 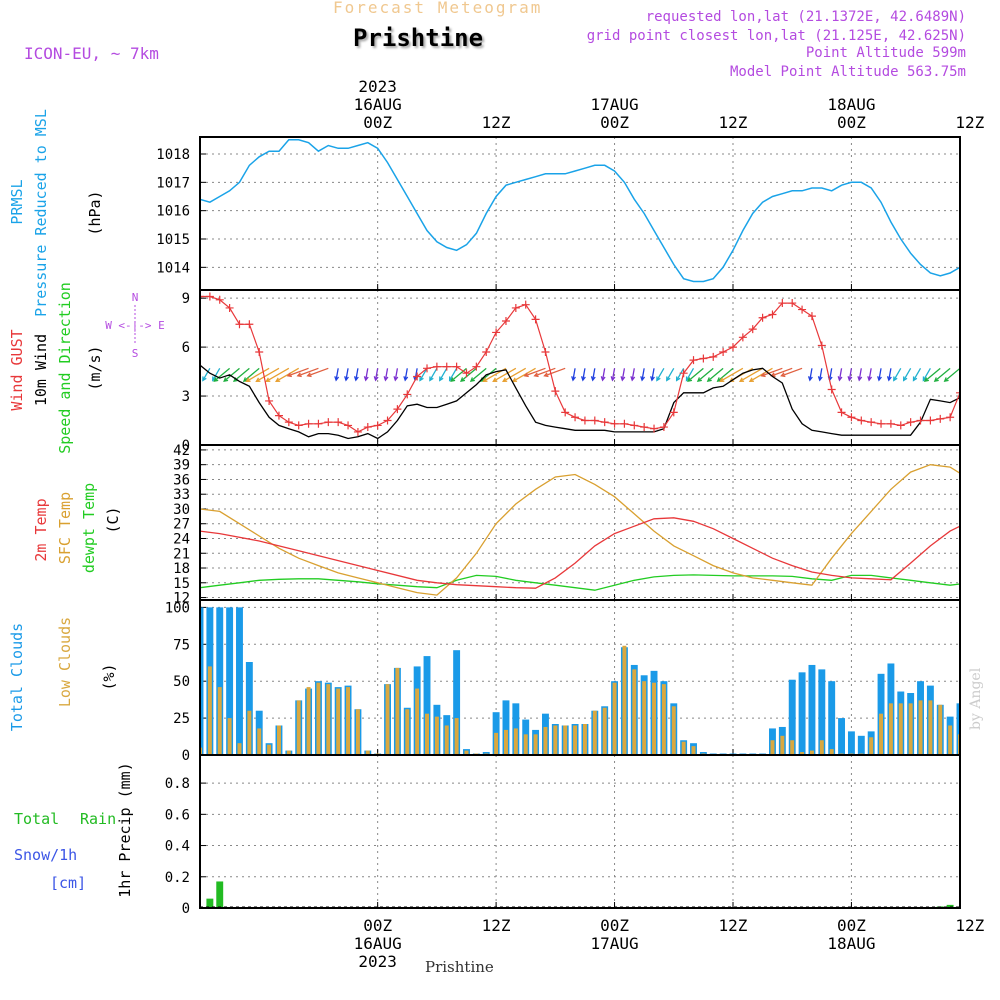 I want to click on pressure-unit-label: (hPa), so click(x=95, y=212).